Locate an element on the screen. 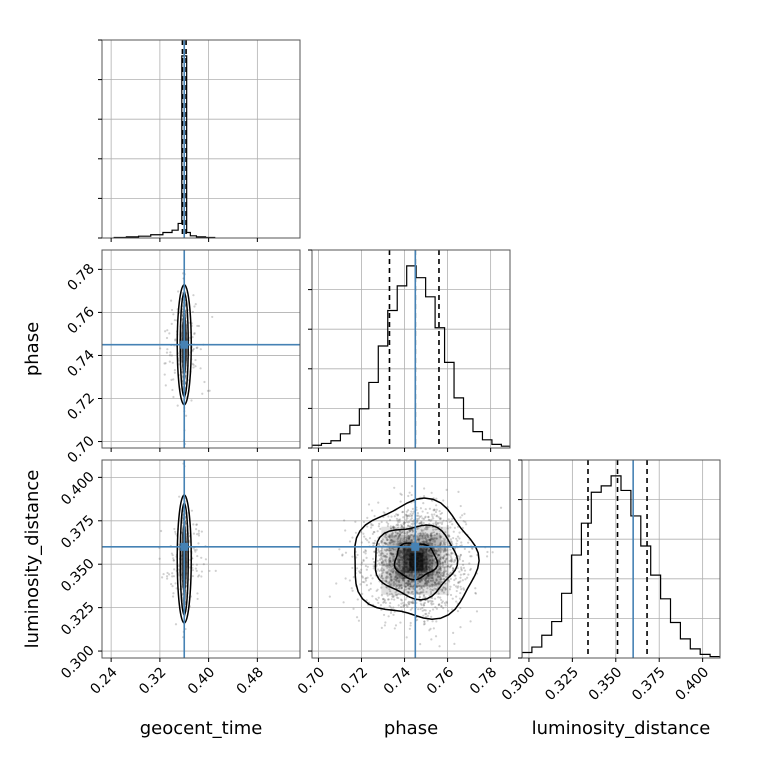 This screenshot has width=760, height=760. x-axis-label-phase: phase is located at coordinates (411, 728).